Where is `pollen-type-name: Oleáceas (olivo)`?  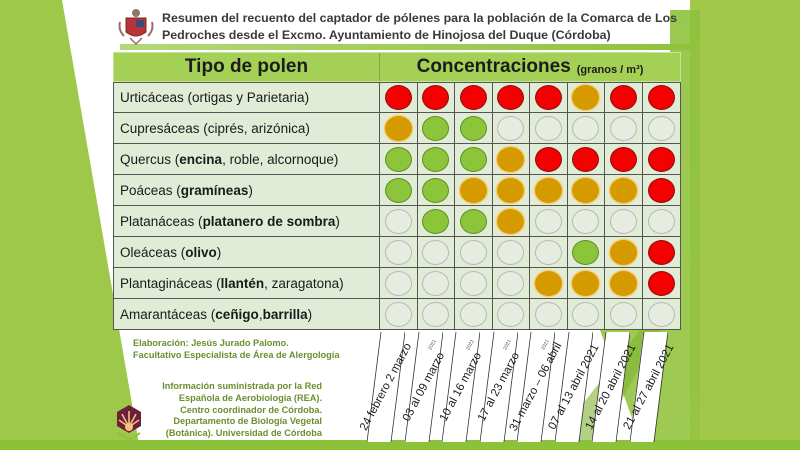
pollen-type-name: Oleáceas (olivo) is located at coordinates (247, 252).